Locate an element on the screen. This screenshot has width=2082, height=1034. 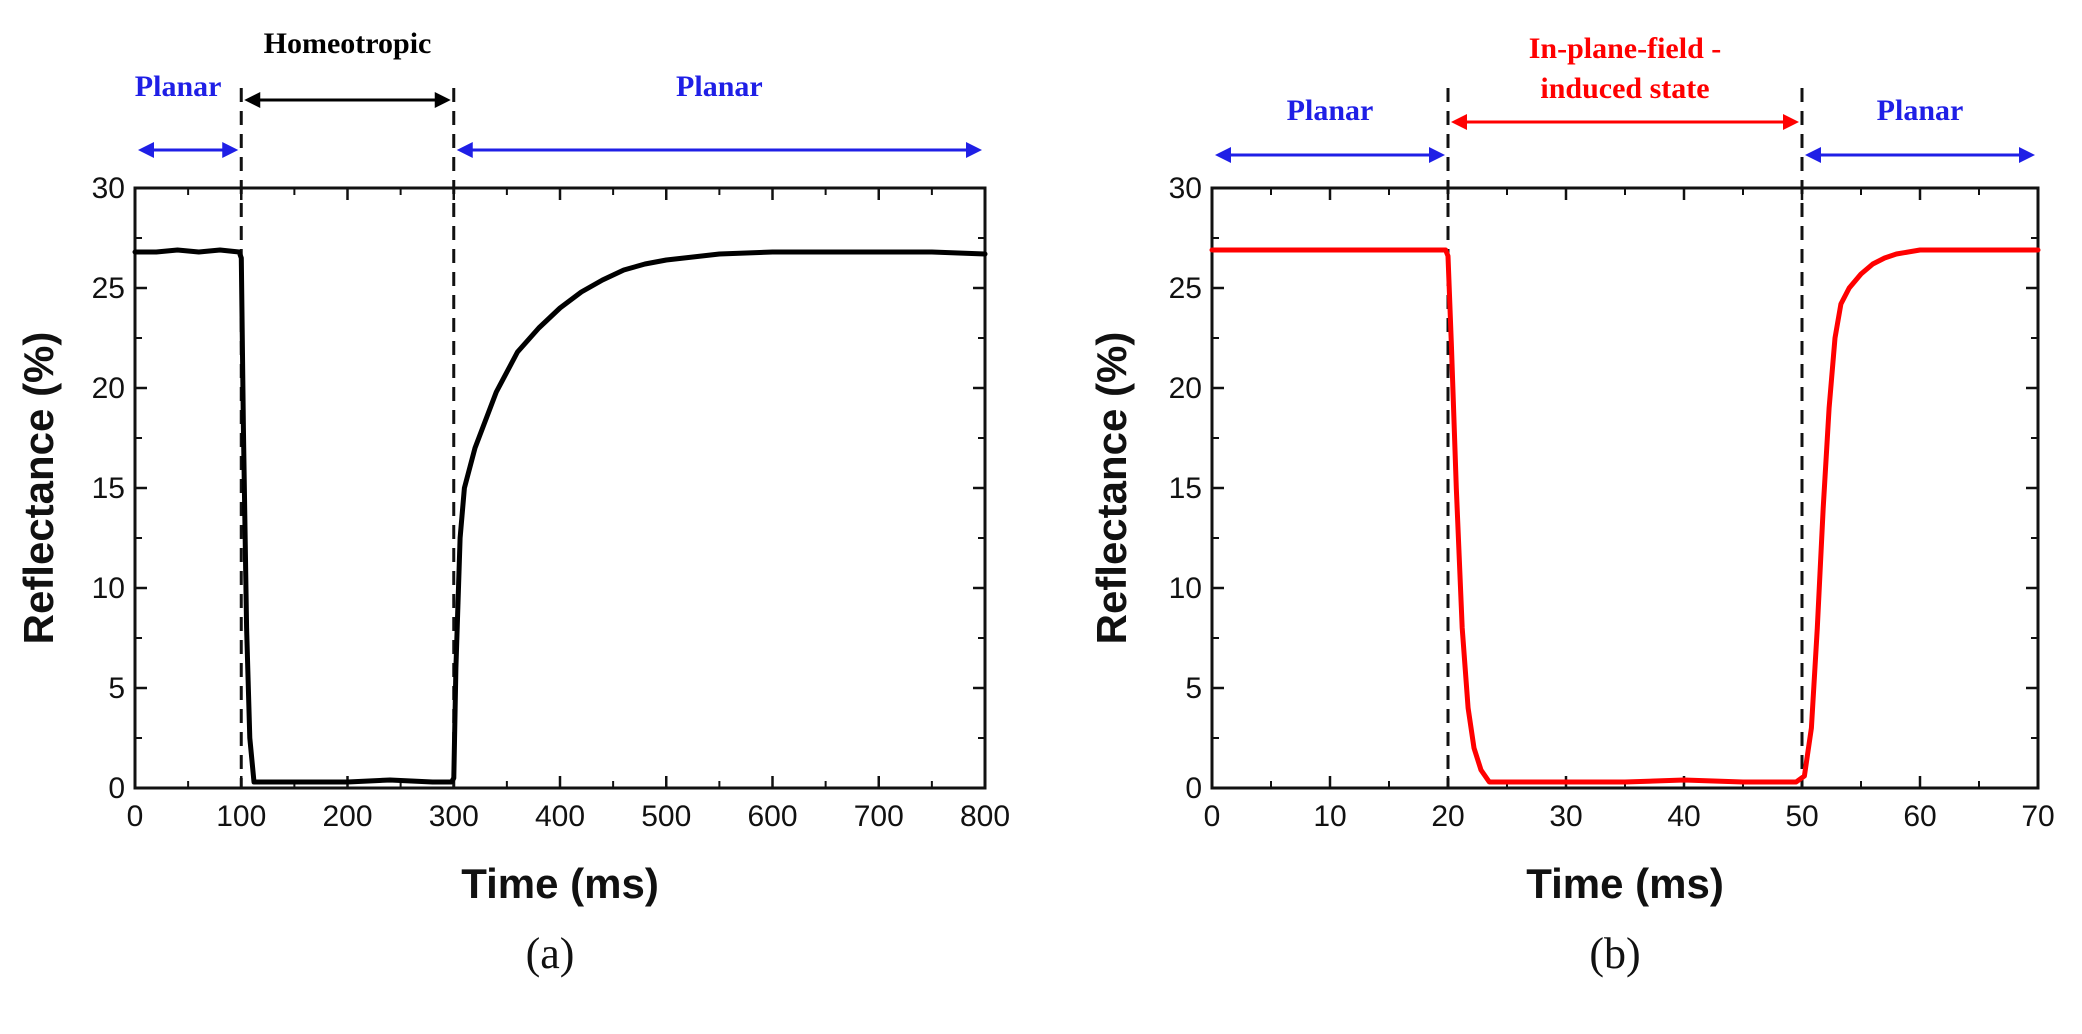
x-tick-label: 30 is located at coordinates (1565, 816).